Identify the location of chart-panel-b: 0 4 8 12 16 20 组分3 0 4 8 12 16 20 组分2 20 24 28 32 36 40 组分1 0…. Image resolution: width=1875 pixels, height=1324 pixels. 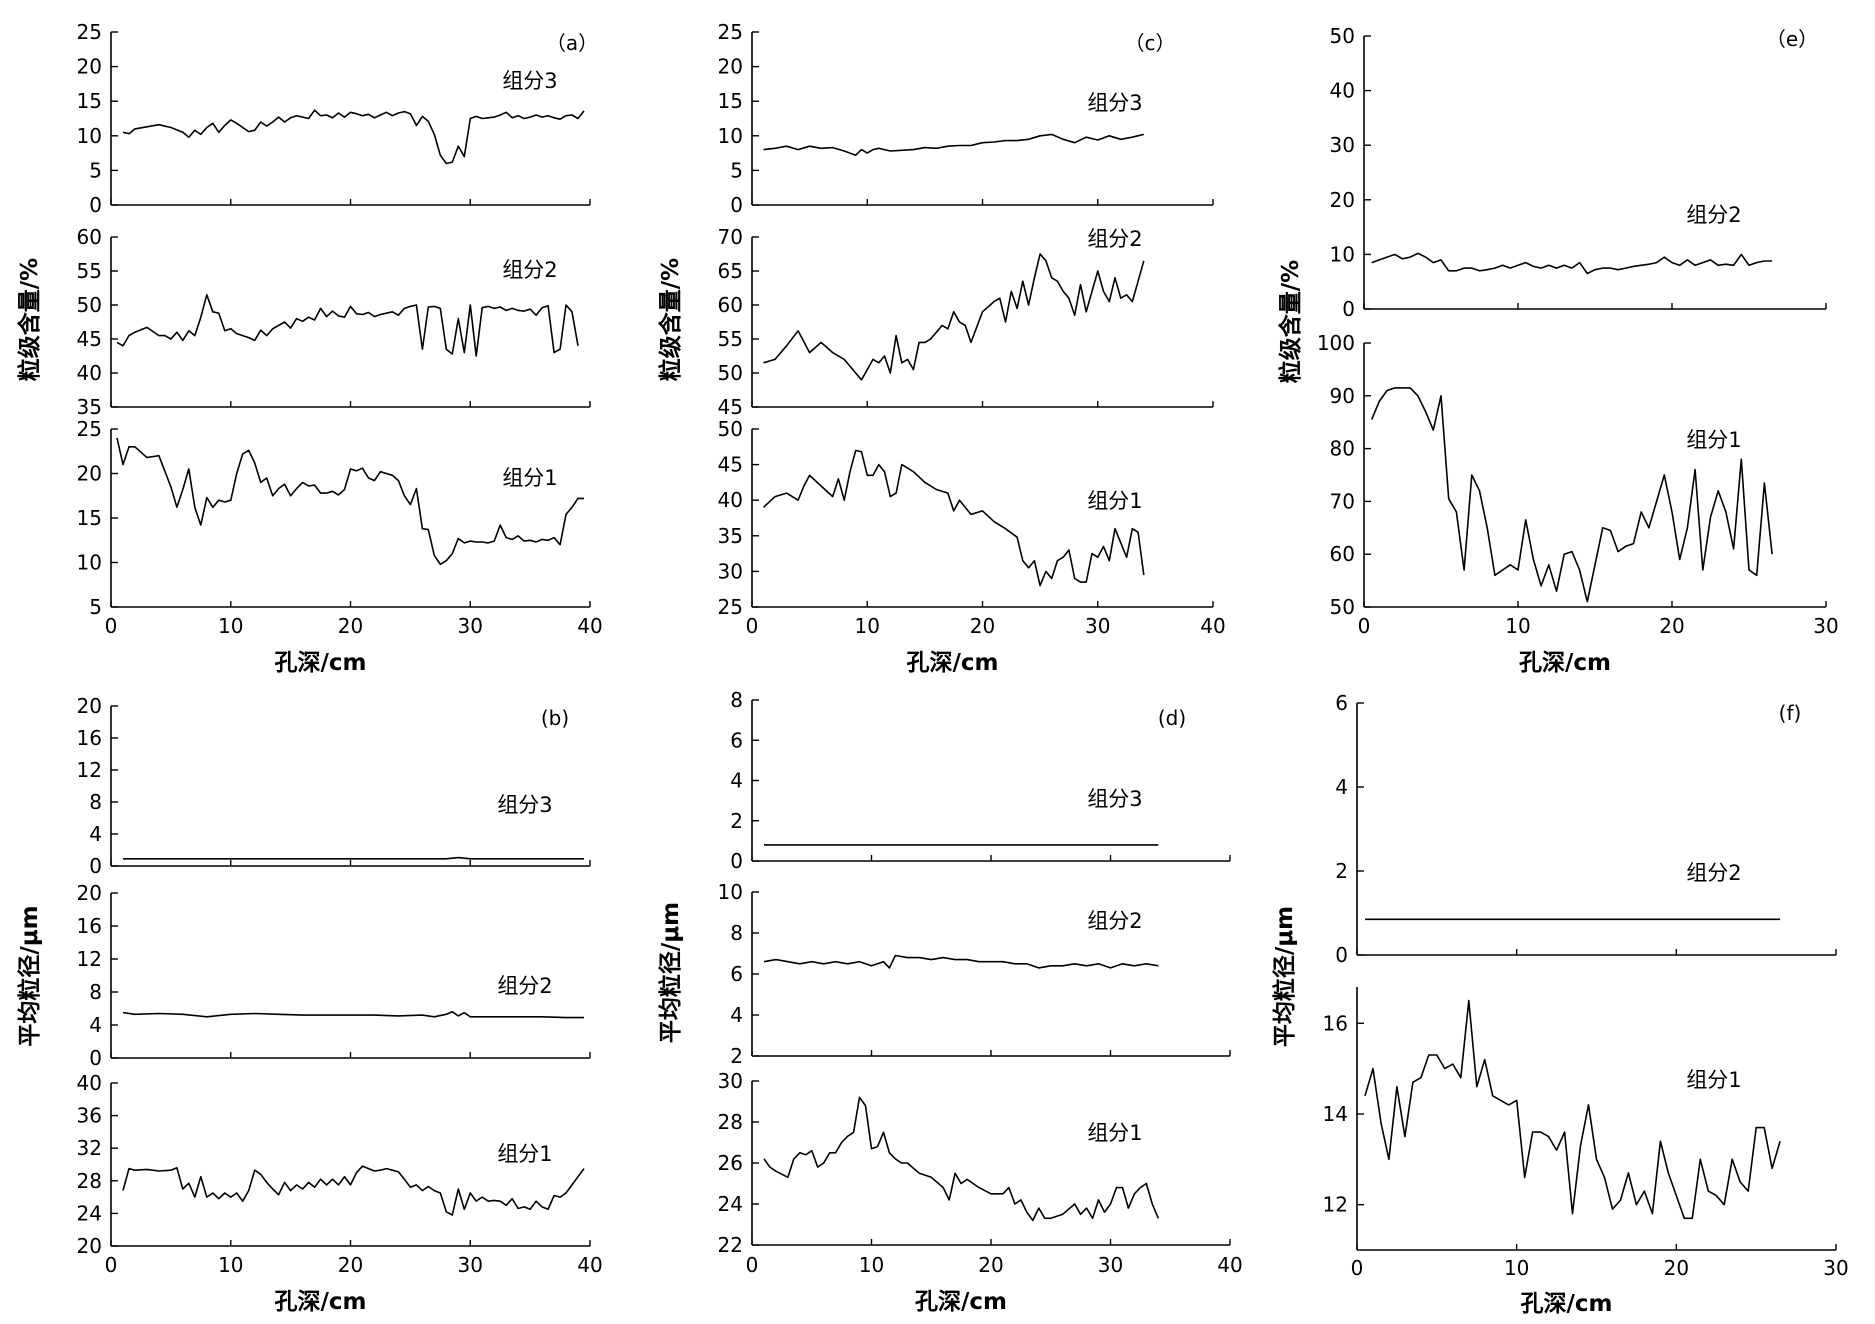
(309, 1004).